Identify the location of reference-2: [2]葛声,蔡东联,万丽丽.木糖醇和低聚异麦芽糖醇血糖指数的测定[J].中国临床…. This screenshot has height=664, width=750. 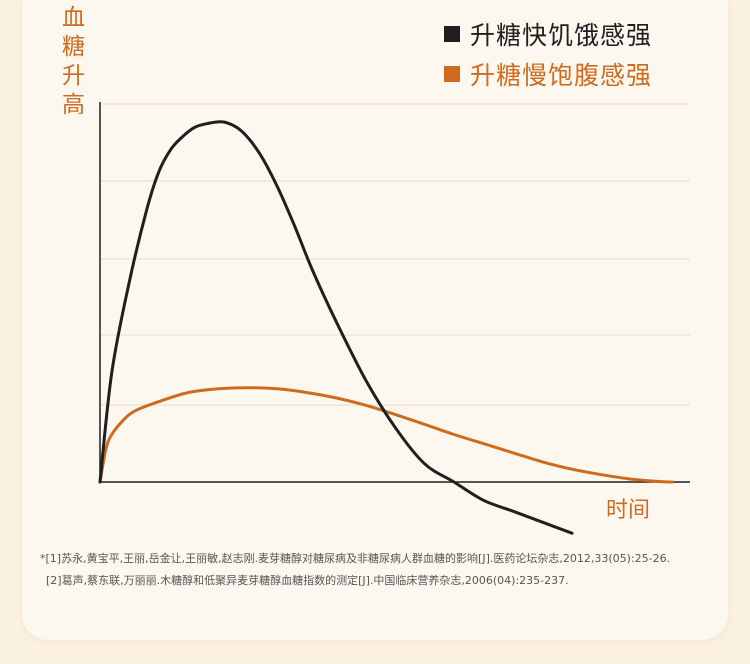
(307, 580).